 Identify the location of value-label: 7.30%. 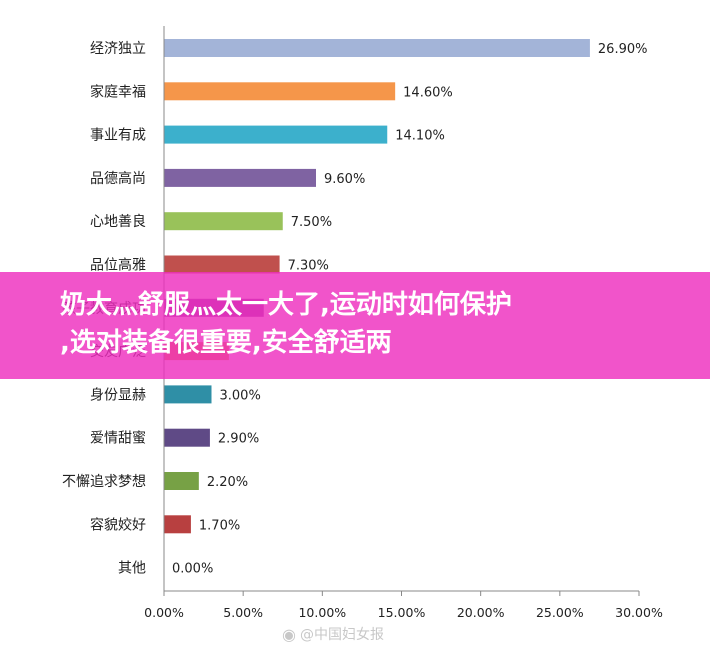
(308, 266).